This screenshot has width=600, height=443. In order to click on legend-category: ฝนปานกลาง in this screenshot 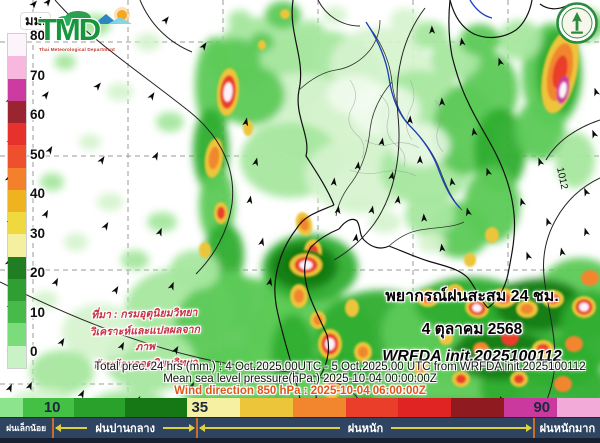, I will do `click(124, 428)`.